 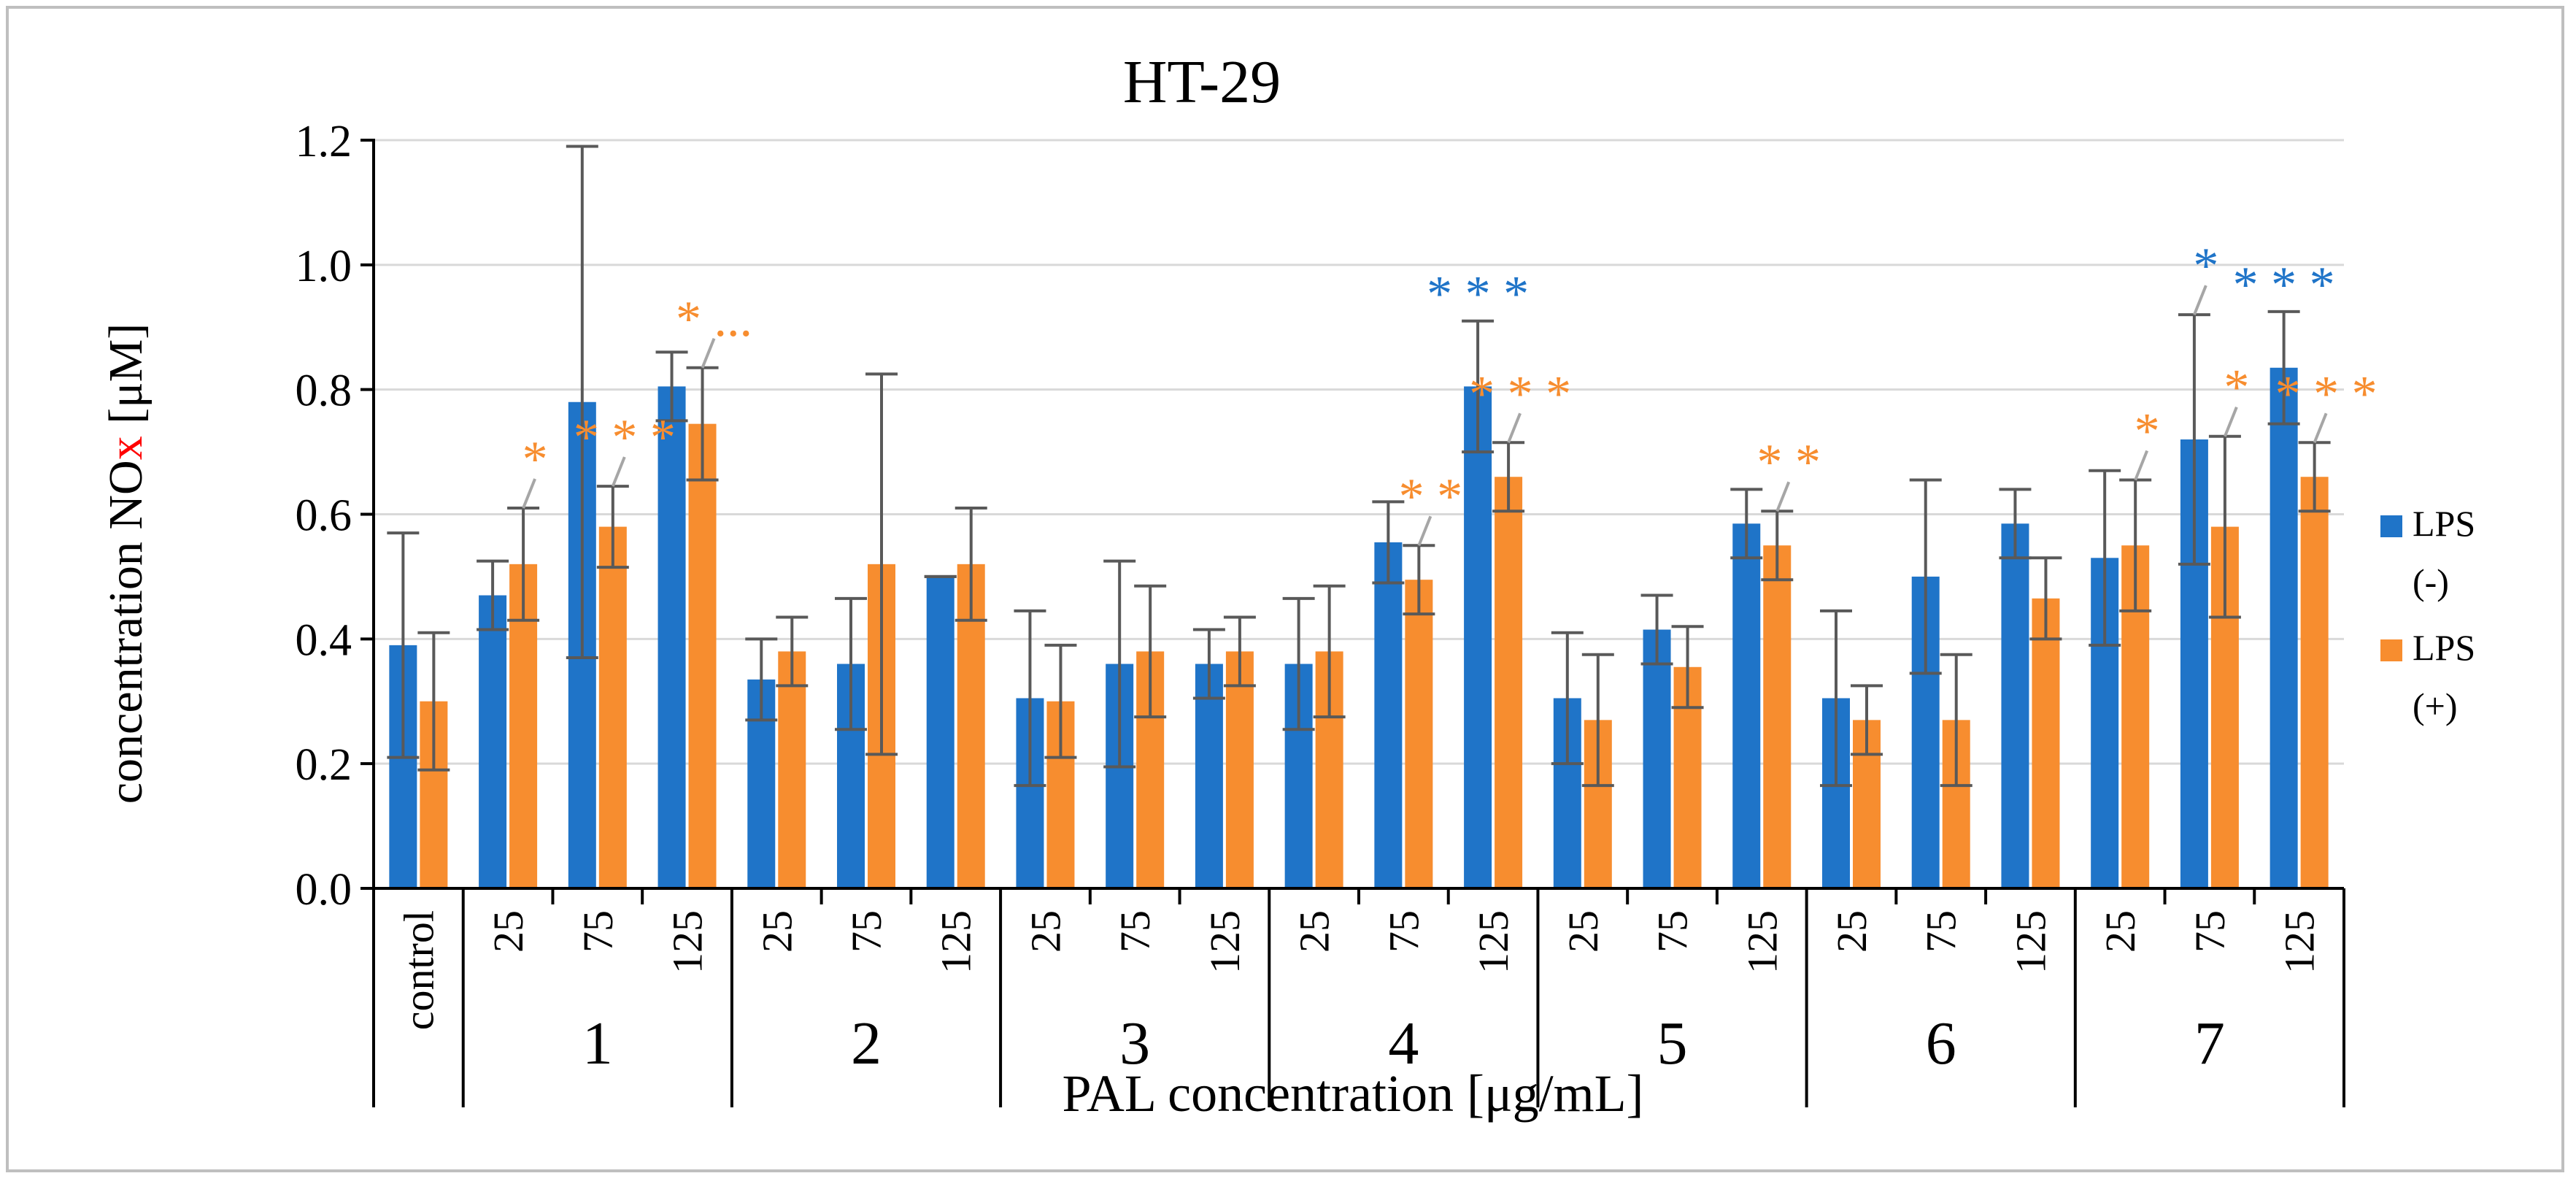 What do you see at coordinates (418, 970) in the screenshot?
I see `x-tick-label: control` at bounding box center [418, 970].